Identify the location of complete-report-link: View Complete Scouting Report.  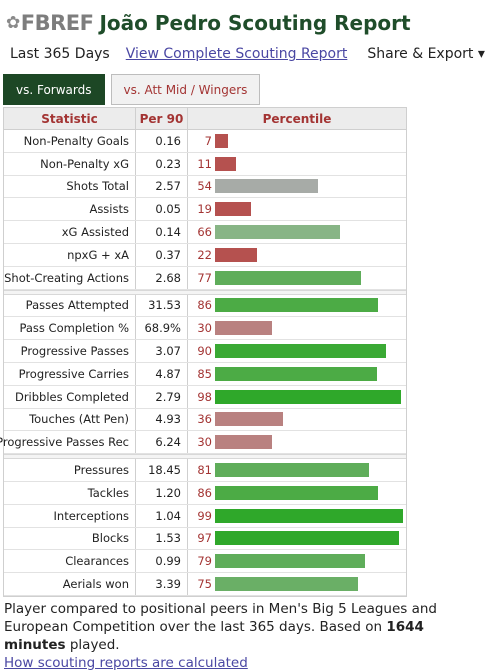
(236, 54).